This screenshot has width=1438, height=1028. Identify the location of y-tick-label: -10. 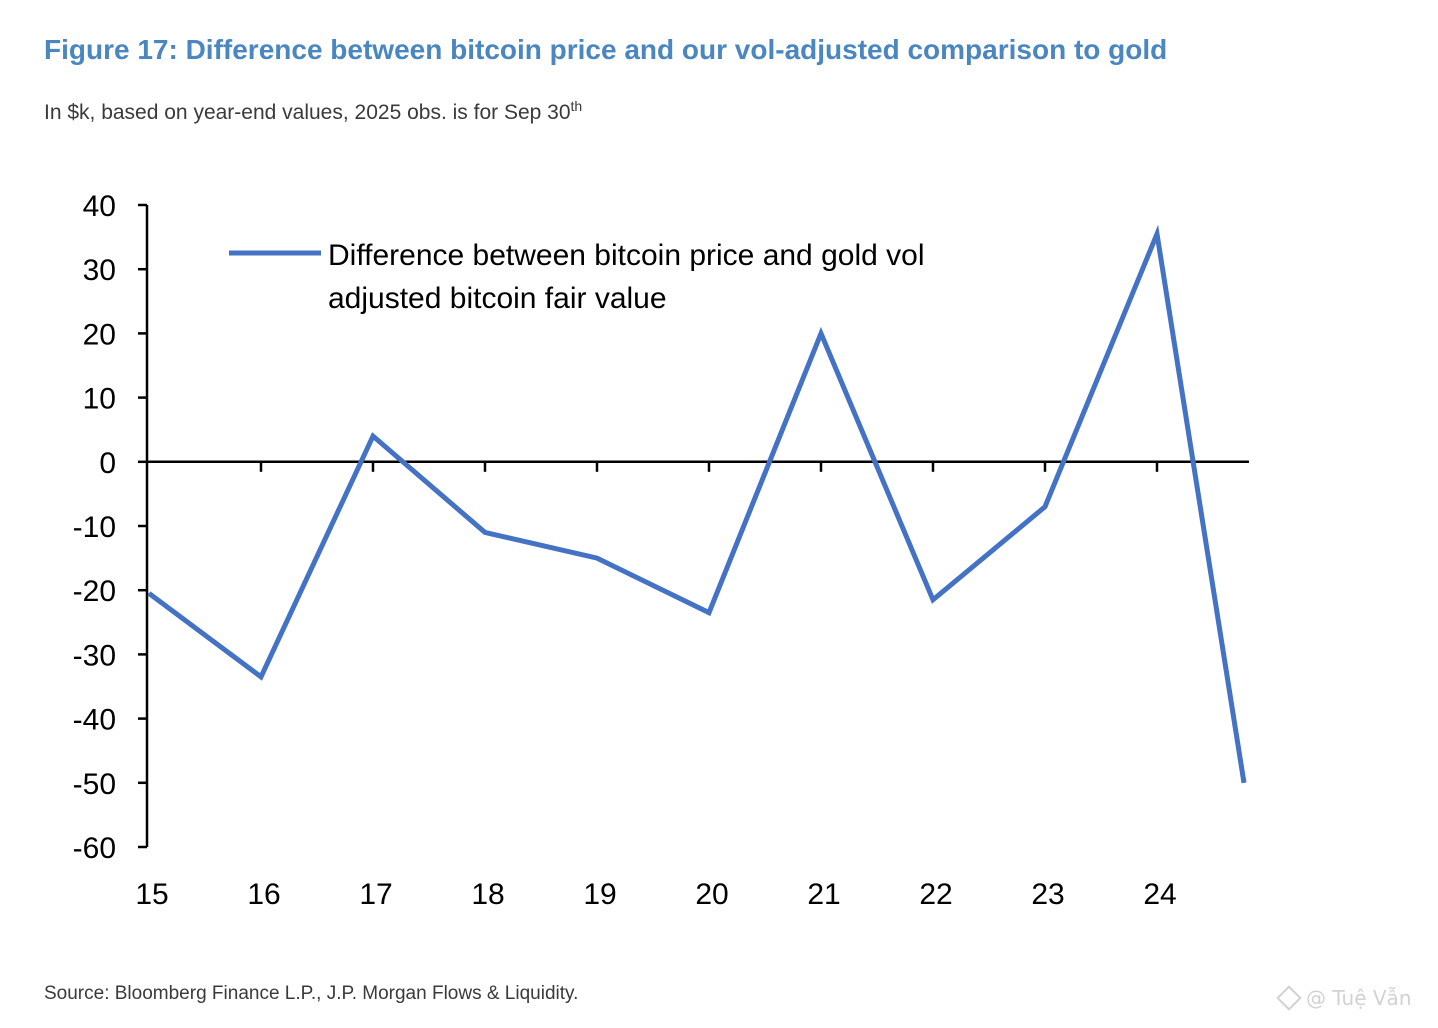
(94, 527).